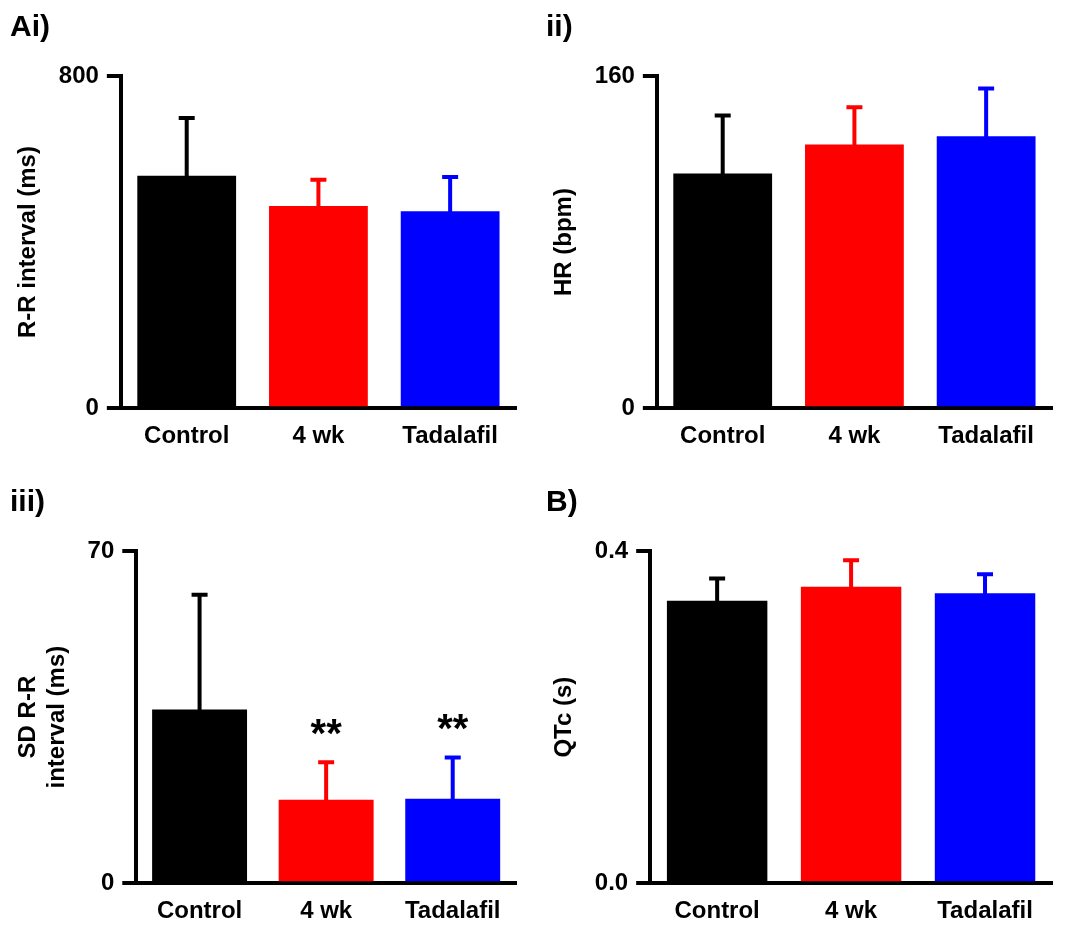 Image resolution: width=1073 pixels, height=950 pixels. What do you see at coordinates (563, 717) in the screenshot?
I see `y-axis-title: QTc (s)` at bounding box center [563, 717].